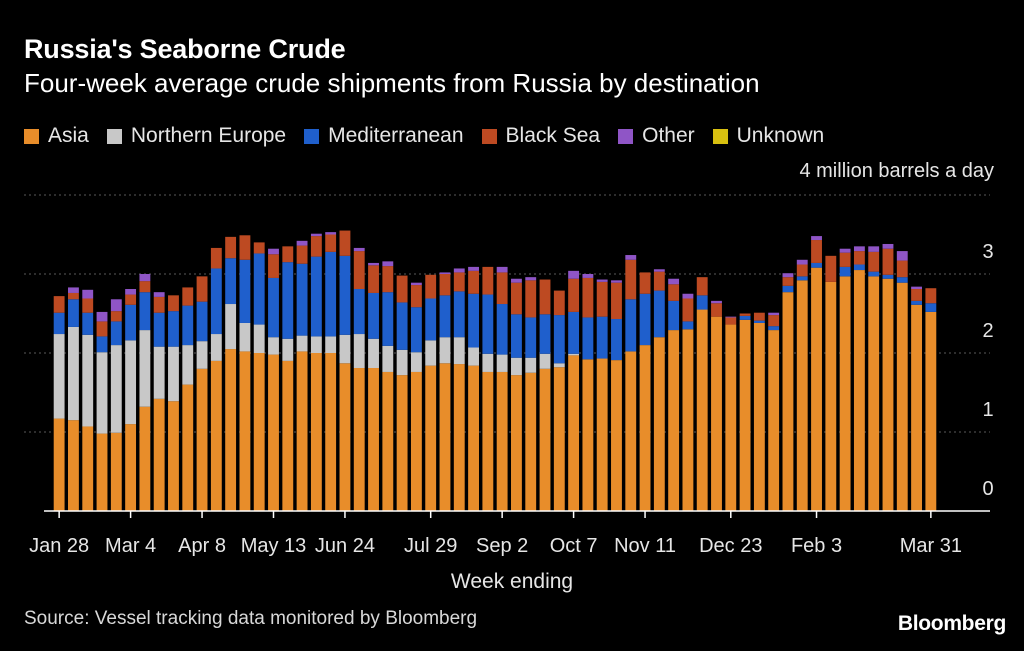 This screenshot has width=1024, height=651. What do you see at coordinates (430, 546) in the screenshot?
I see `x-tick-label: Jul 29` at bounding box center [430, 546].